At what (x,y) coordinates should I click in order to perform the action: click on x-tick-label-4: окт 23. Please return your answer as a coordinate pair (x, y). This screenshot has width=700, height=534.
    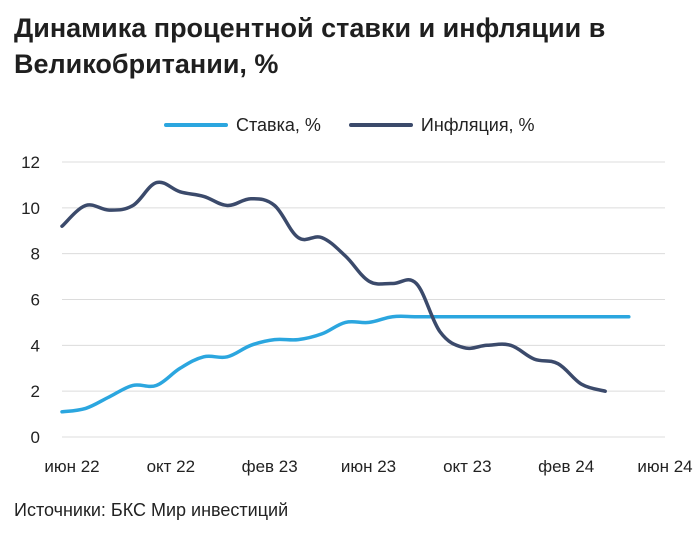
    Looking at the image, I should click on (467, 466).